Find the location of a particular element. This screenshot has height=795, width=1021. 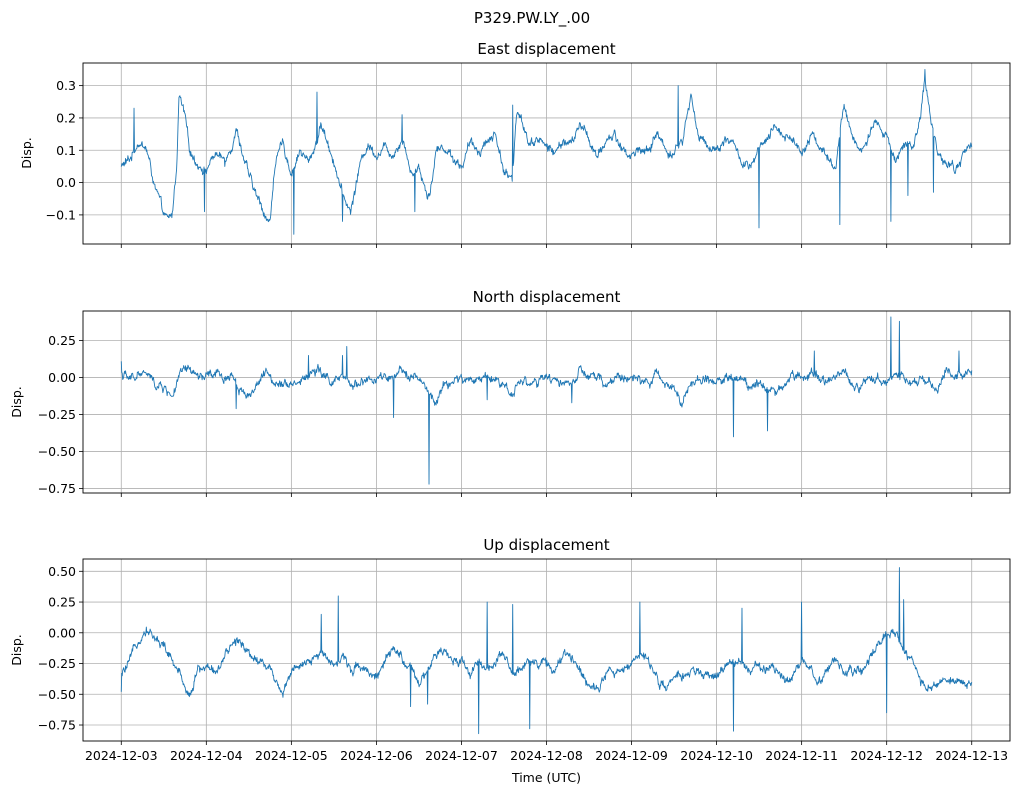

y-tick-label: 0.50 is located at coordinates (62, 571).